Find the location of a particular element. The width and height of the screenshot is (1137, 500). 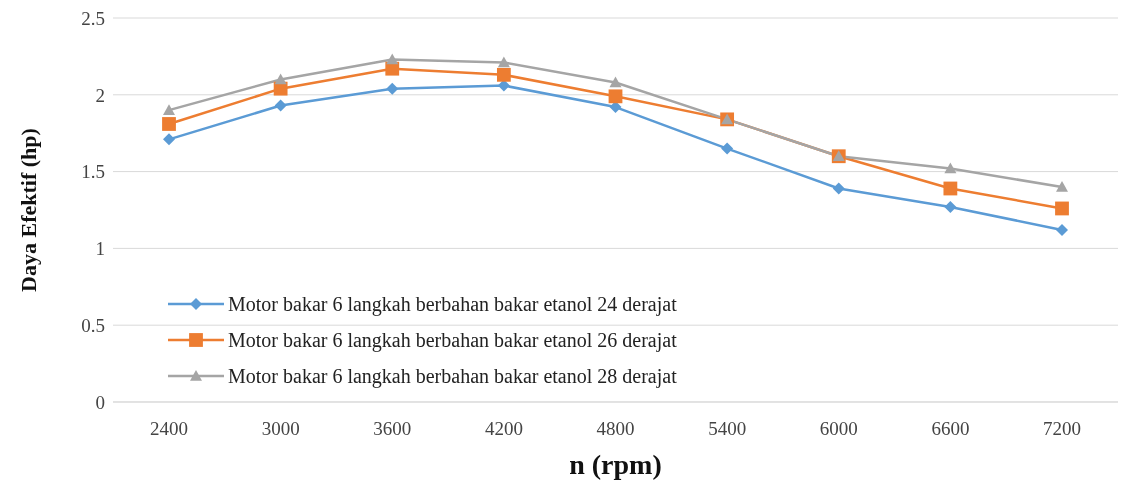

legend-label: Motor bakar 6 langkah berbahan bakar etanol 28 derajat is located at coordinates (452, 376).